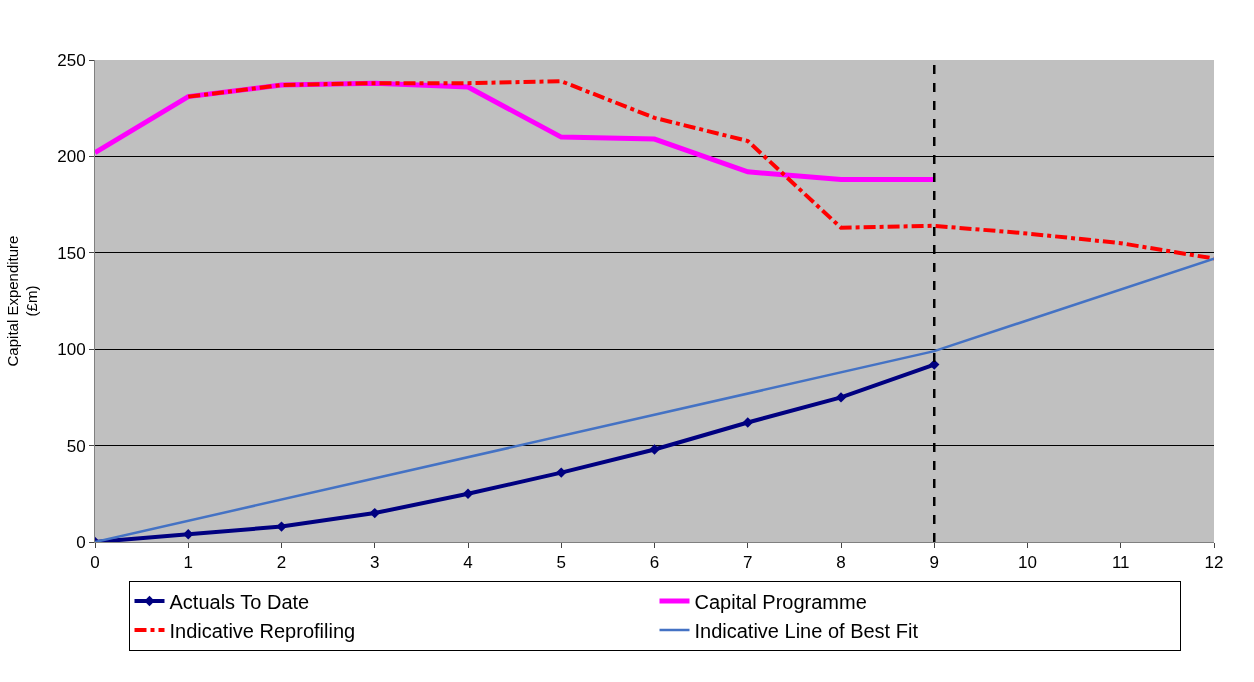 The width and height of the screenshot is (1254, 682). I want to click on x-tick-label: 12, so click(1214, 563).